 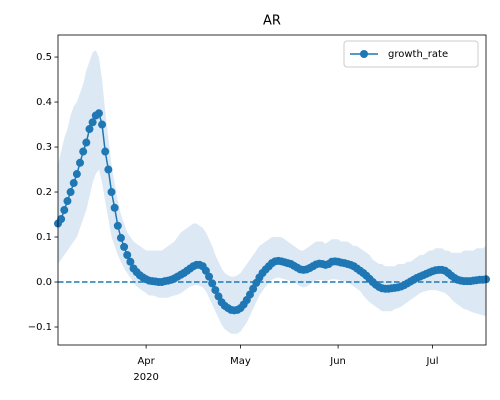 What do you see at coordinates (364, 54) in the screenshot?
I see `legend-marker` at bounding box center [364, 54].